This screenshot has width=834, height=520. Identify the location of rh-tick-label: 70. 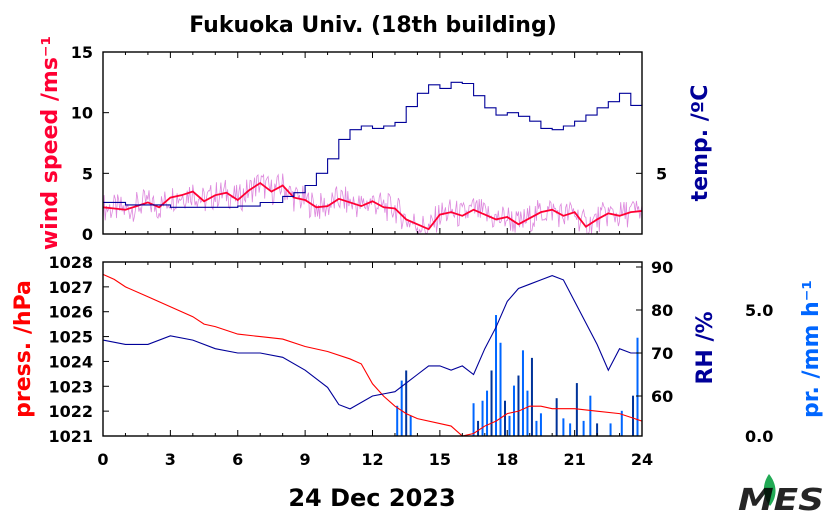
(662, 353).